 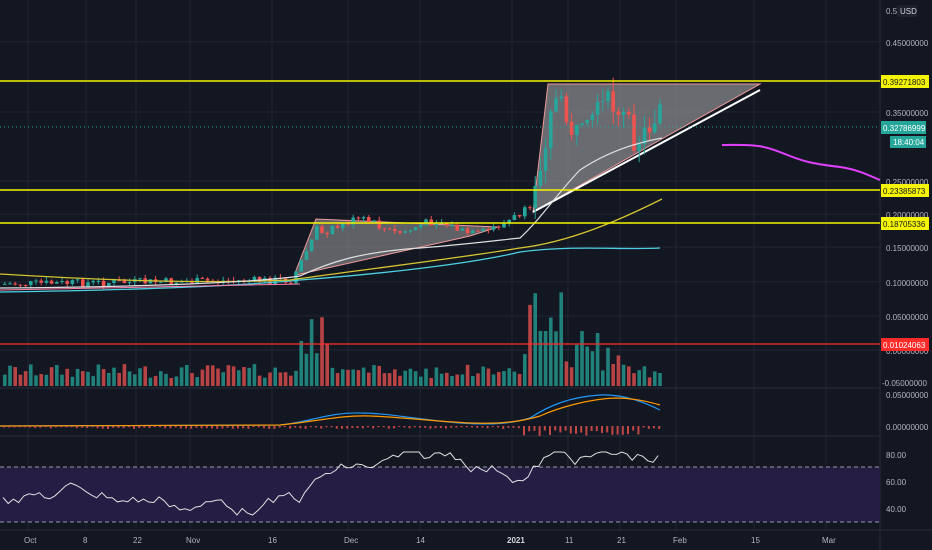 What do you see at coordinates (907, 351) in the screenshot?
I see `price-tick-8: 0.00000000` at bounding box center [907, 351].